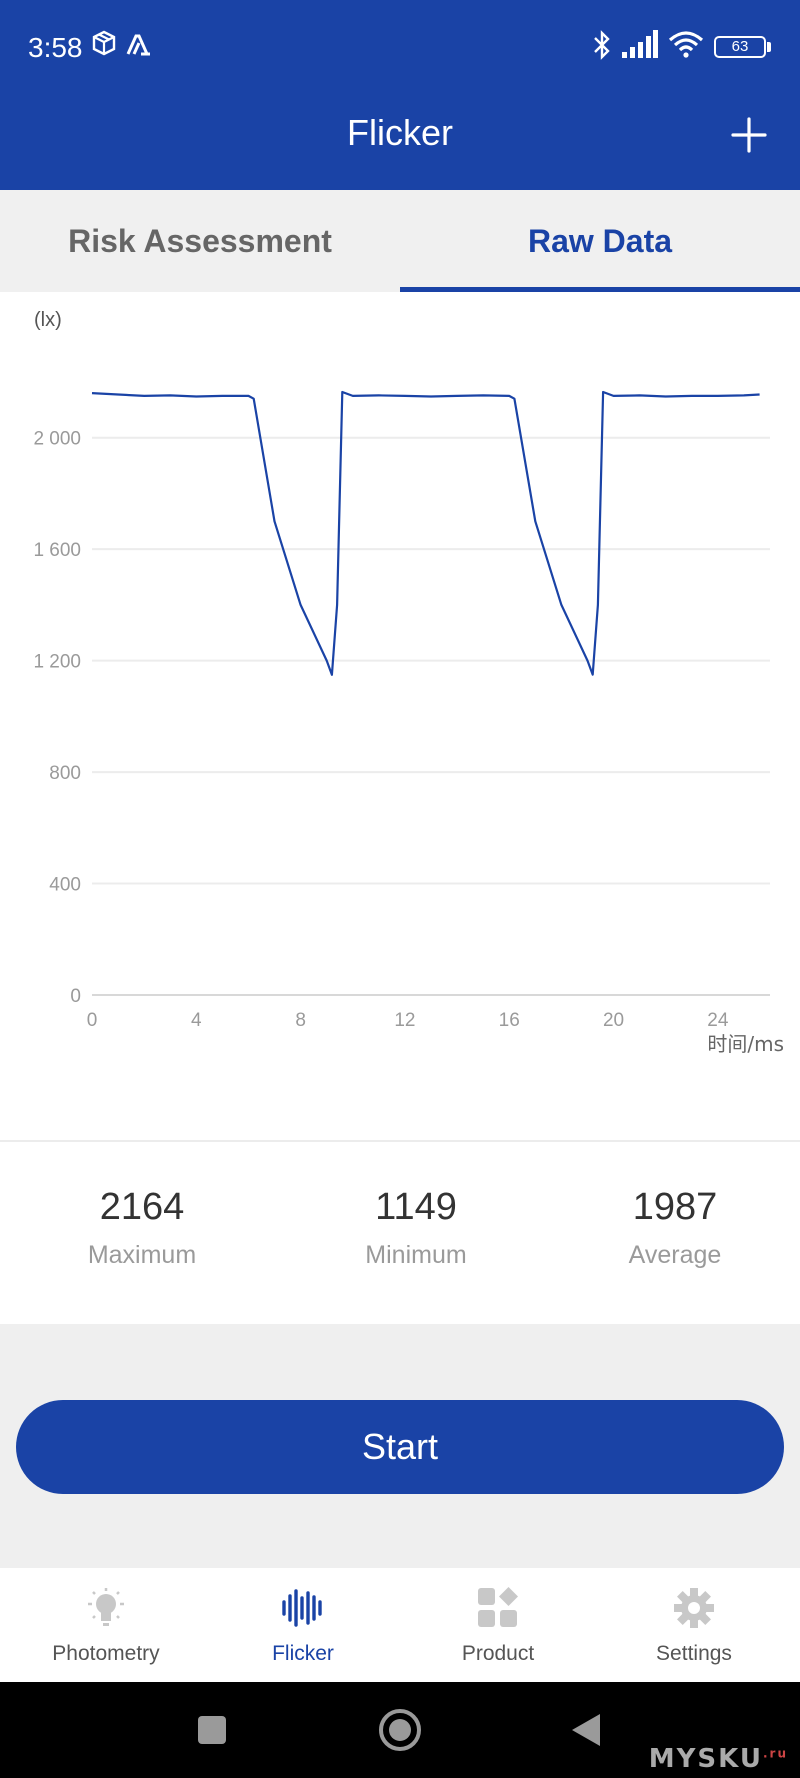  What do you see at coordinates (104, 43) in the screenshot?
I see `box-icon` at bounding box center [104, 43].